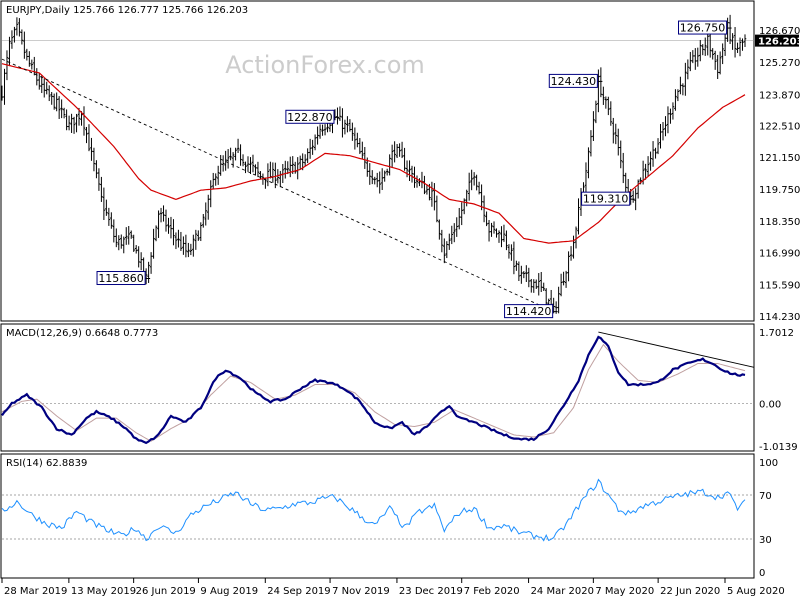  I want to click on price-annotation: 122.870, so click(312, 116).